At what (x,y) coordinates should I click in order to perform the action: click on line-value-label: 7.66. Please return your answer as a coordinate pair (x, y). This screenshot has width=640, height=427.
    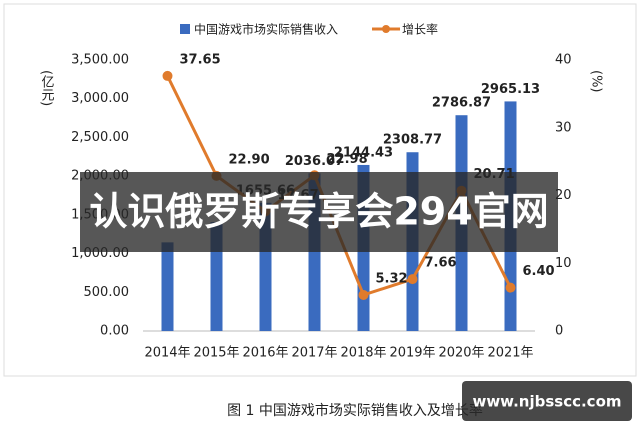
    Looking at the image, I should click on (441, 263).